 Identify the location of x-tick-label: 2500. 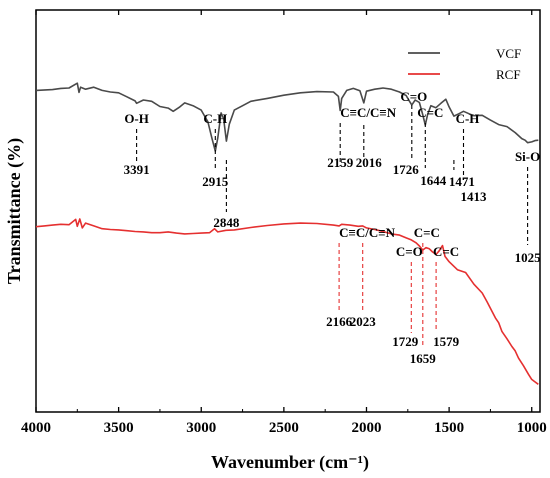
(284, 428).